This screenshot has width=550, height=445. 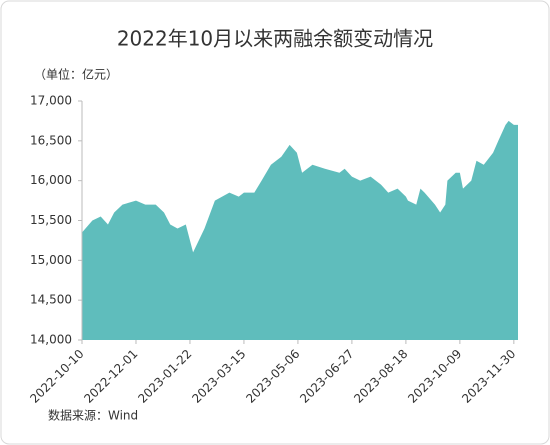 What do you see at coordinates (51, 340) in the screenshot?
I see `y-tick-label: 14,000` at bounding box center [51, 340].